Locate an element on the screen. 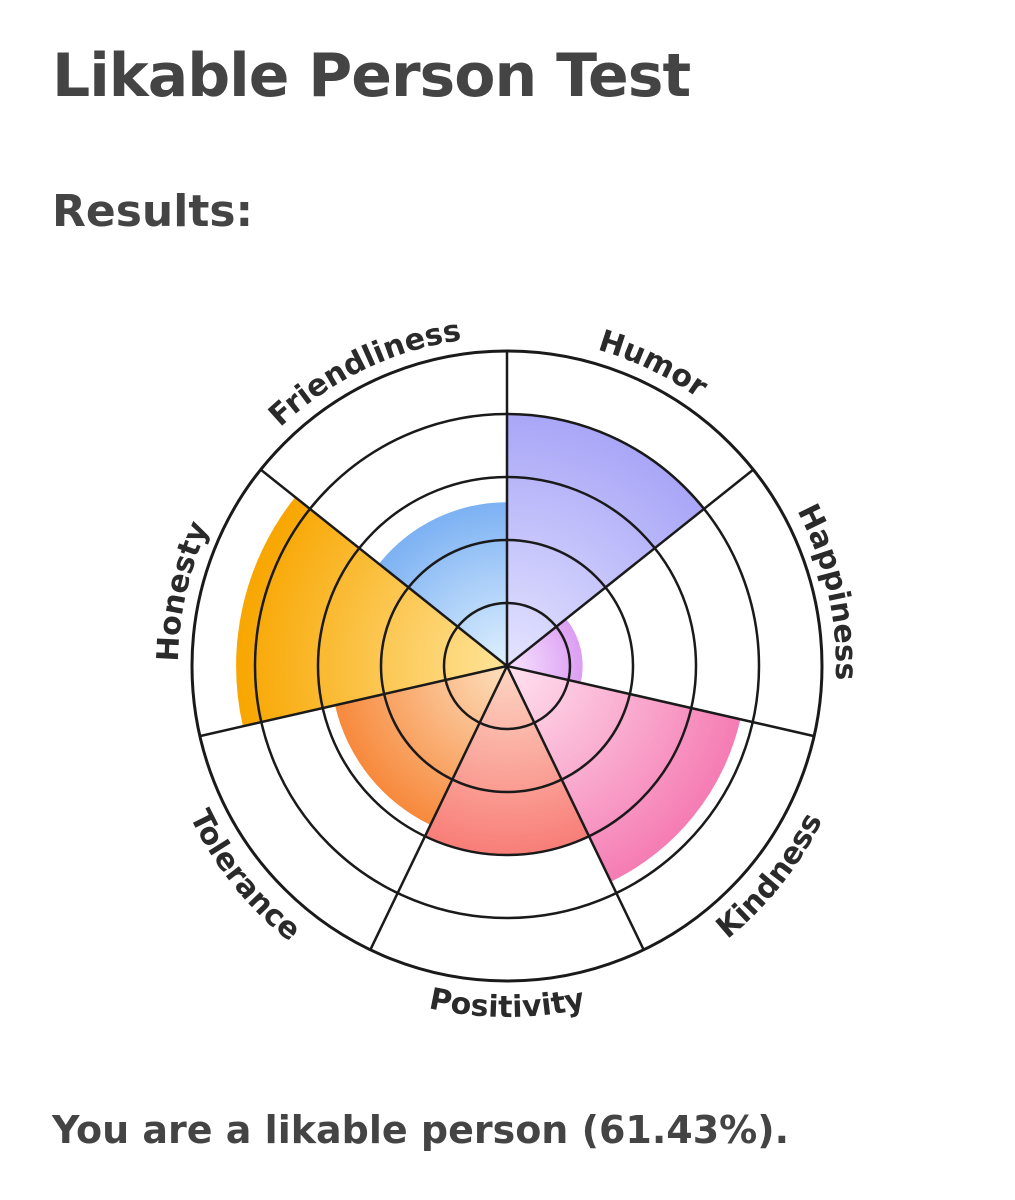 Image resolution: width=1015 pixels, height=1200 pixels. sector-tolerance is located at coordinates (421, 745).